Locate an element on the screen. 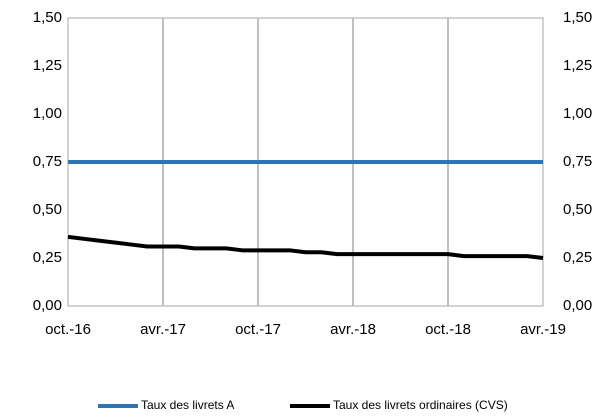 The width and height of the screenshot is (604, 418). y-tick-label: 0,00 is located at coordinates (47, 305).